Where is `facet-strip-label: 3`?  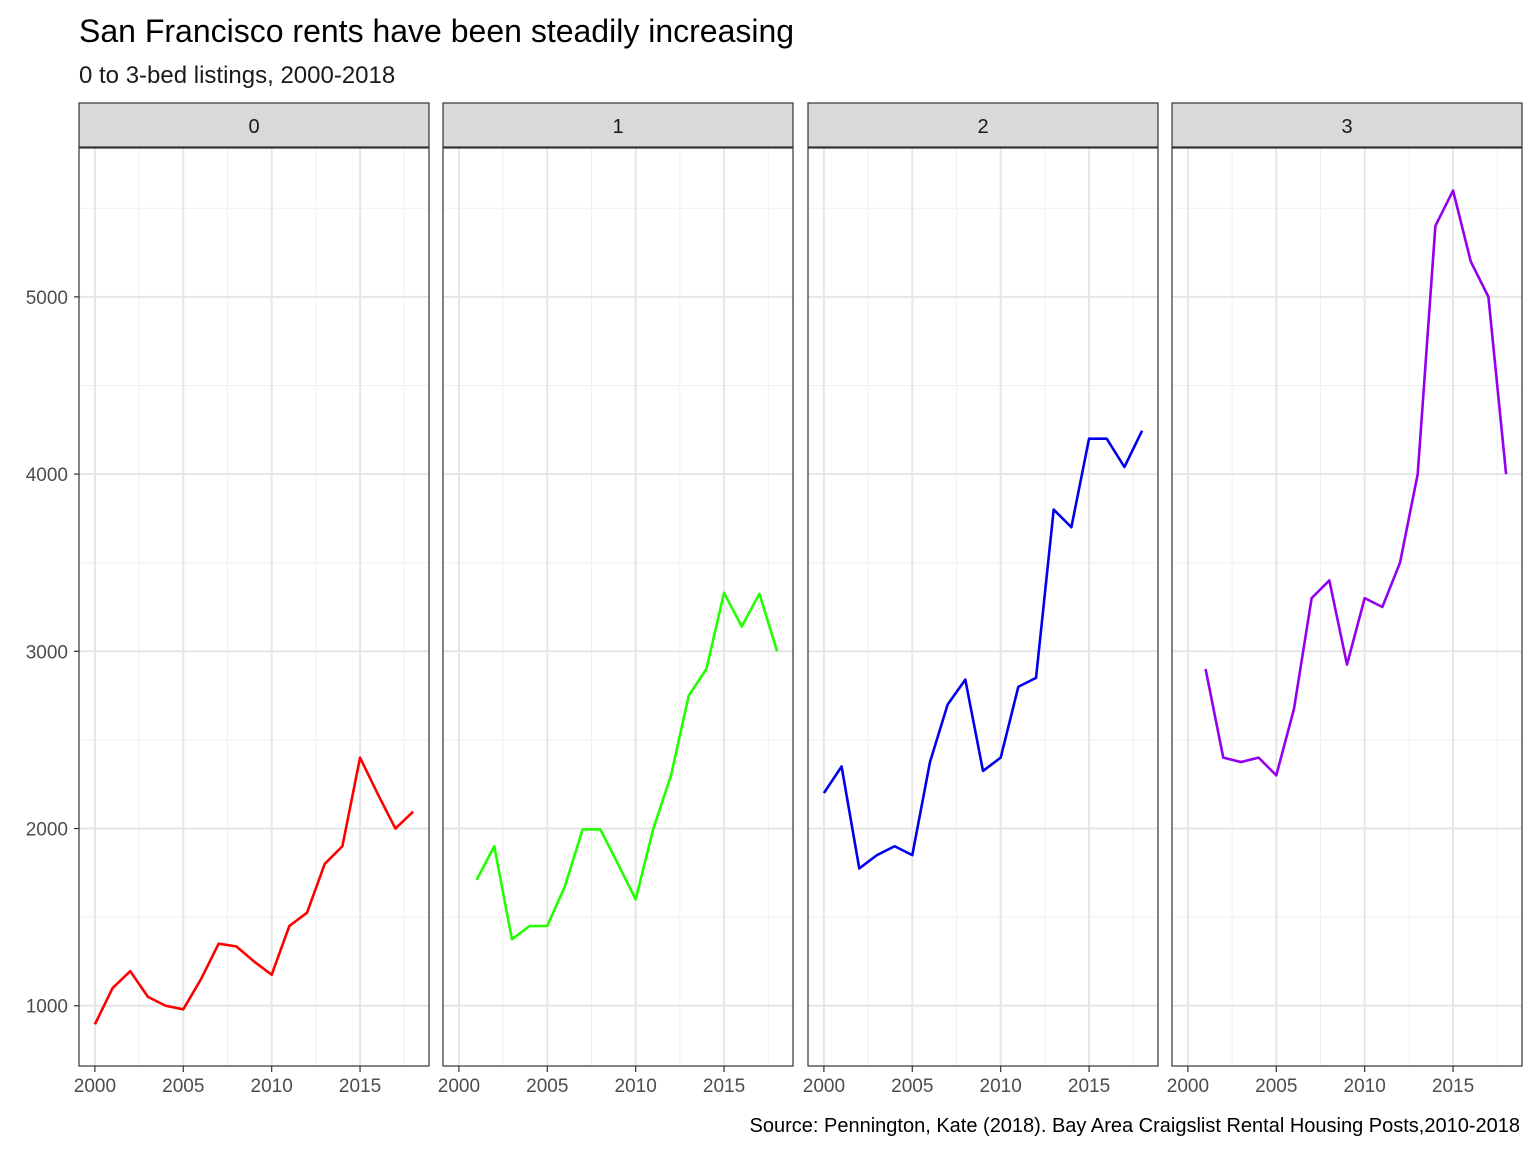 facet-strip-label: 3 is located at coordinates (1346, 127).